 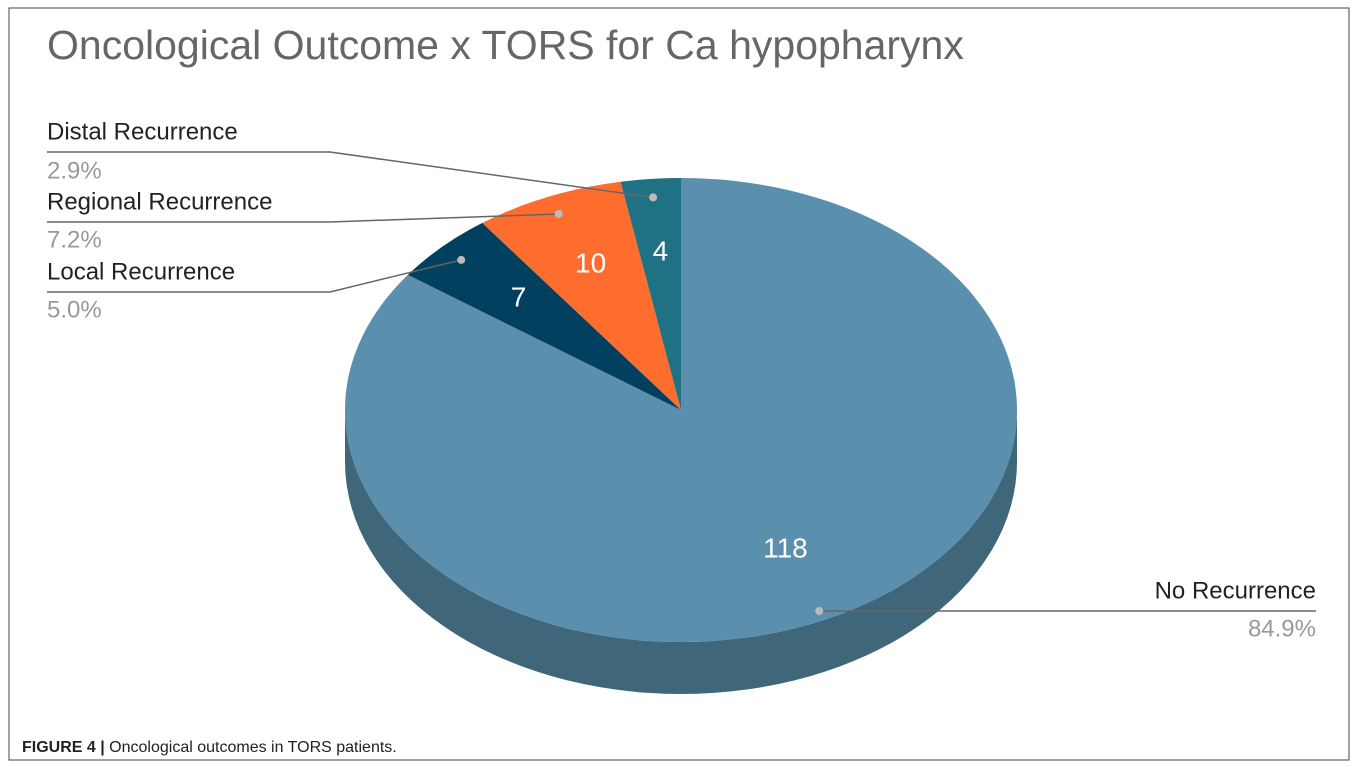 What do you see at coordinates (74, 170) in the screenshot?
I see `percent-label: 2.9%` at bounding box center [74, 170].